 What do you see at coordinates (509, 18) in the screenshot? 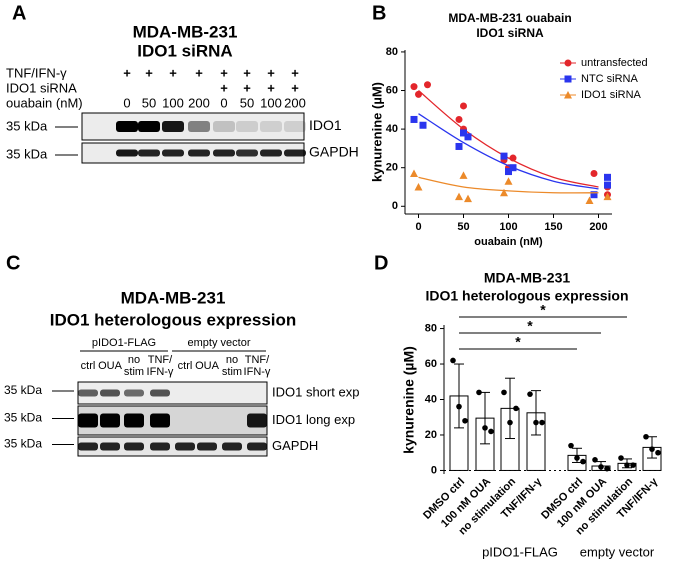
I see `chart-title: MDA-MB-231 ouabain` at bounding box center [509, 18].